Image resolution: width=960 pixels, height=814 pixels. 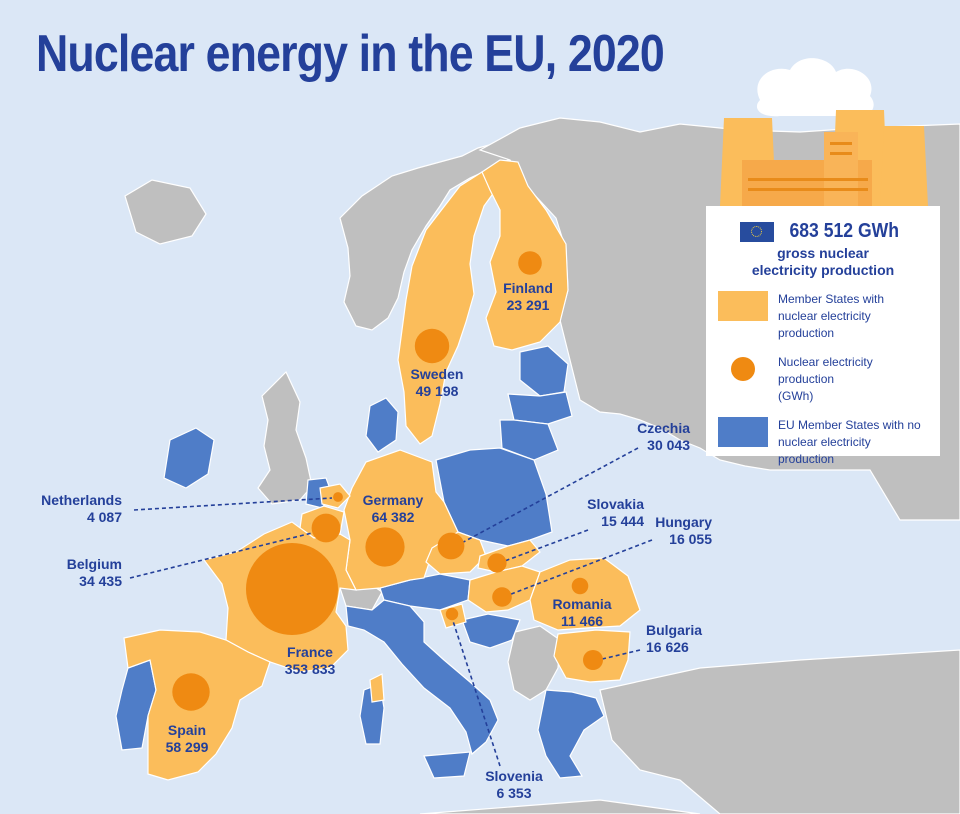 I want to click on label-netherlands: Netherlands 4 087, so click(x=81, y=508).